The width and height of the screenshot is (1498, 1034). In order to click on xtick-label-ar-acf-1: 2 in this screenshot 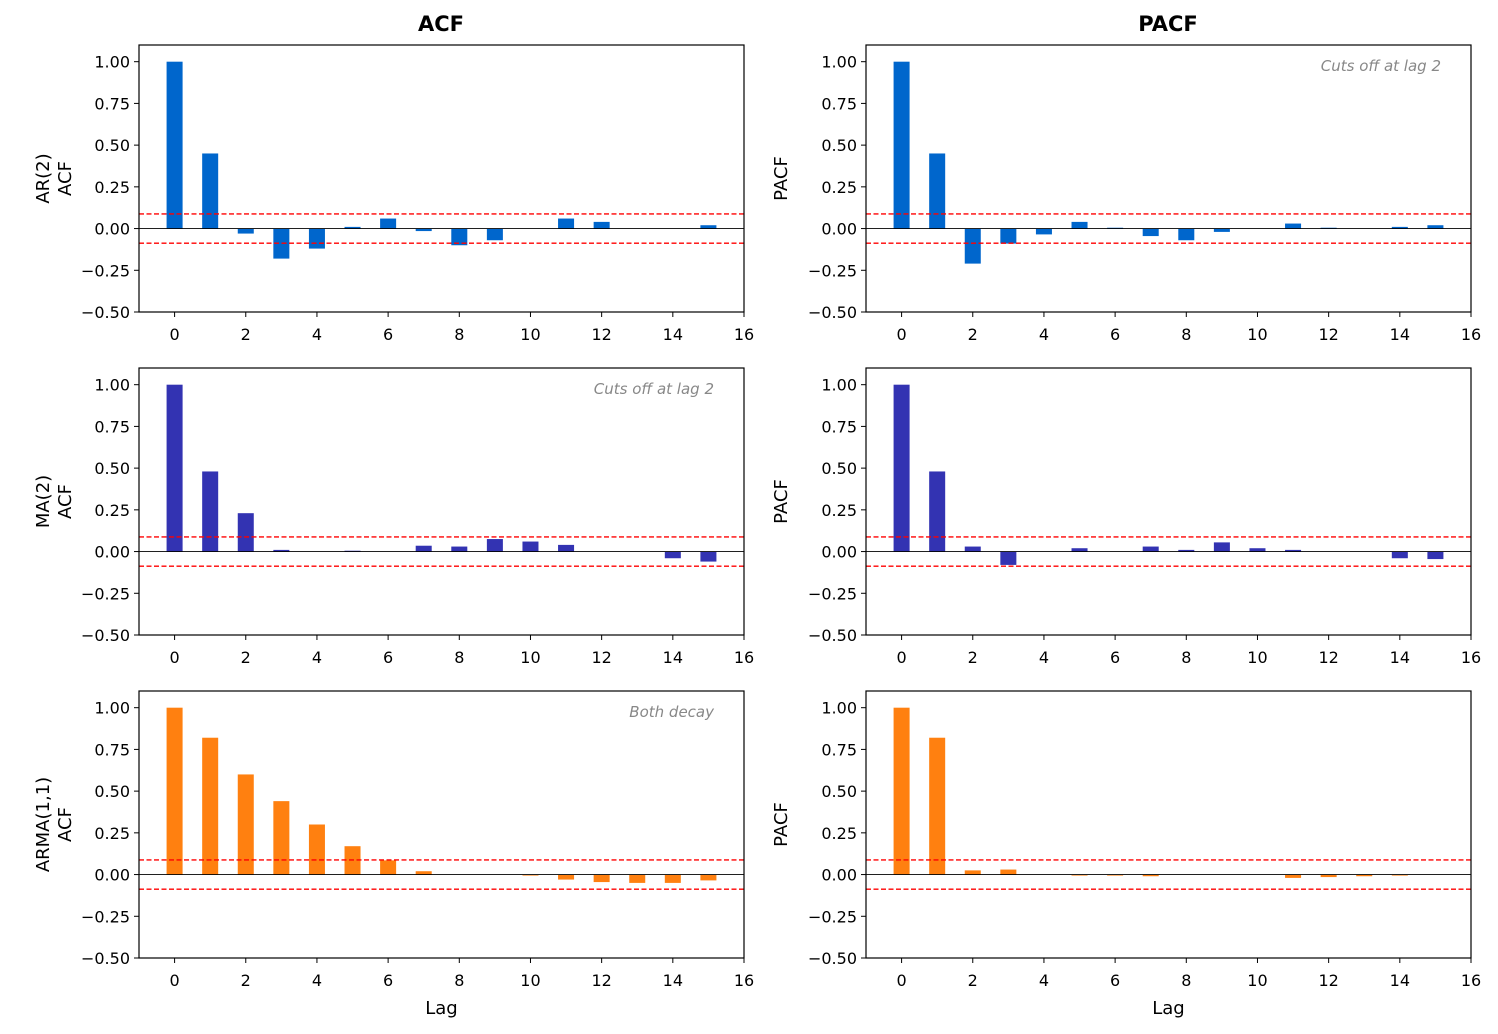, I will do `click(246, 334)`.